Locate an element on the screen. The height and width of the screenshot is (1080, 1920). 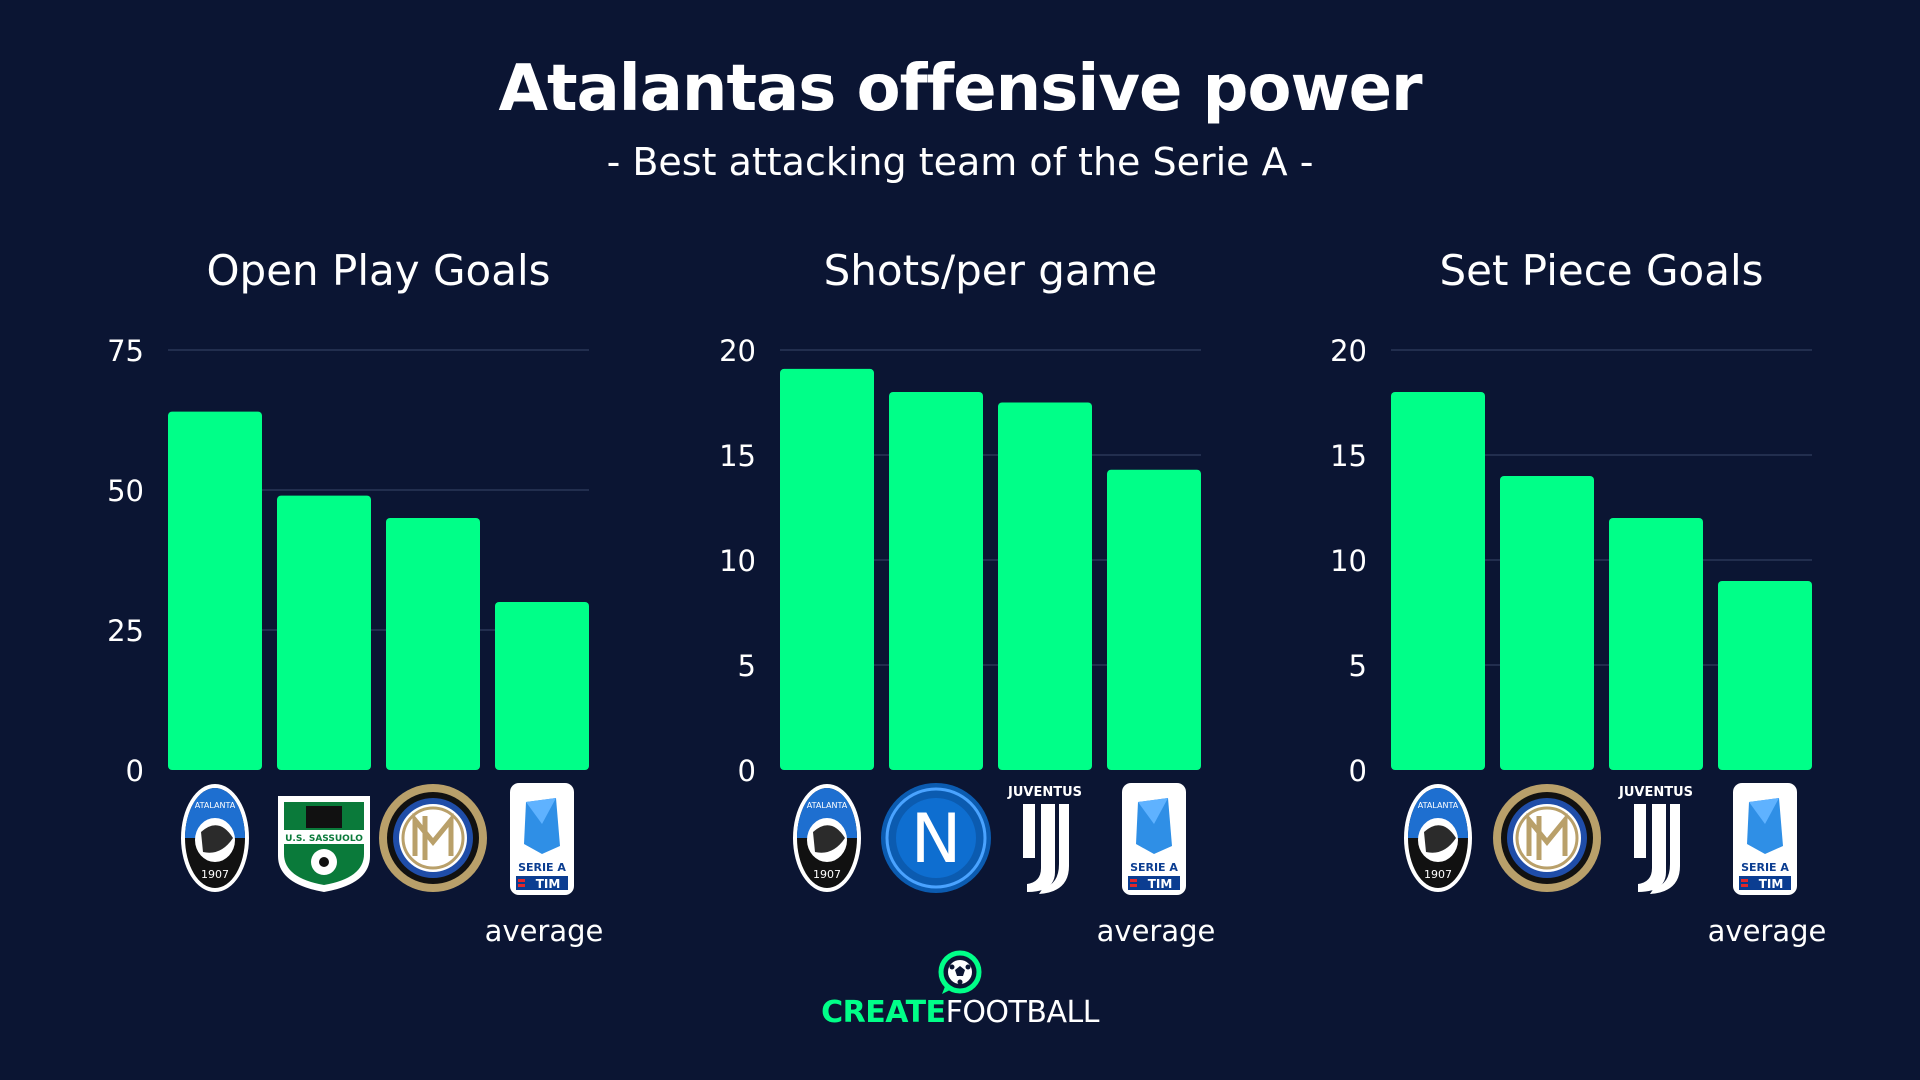
sassuolo-logo: U.S. SASSUOLO is located at coordinates (324, 844).